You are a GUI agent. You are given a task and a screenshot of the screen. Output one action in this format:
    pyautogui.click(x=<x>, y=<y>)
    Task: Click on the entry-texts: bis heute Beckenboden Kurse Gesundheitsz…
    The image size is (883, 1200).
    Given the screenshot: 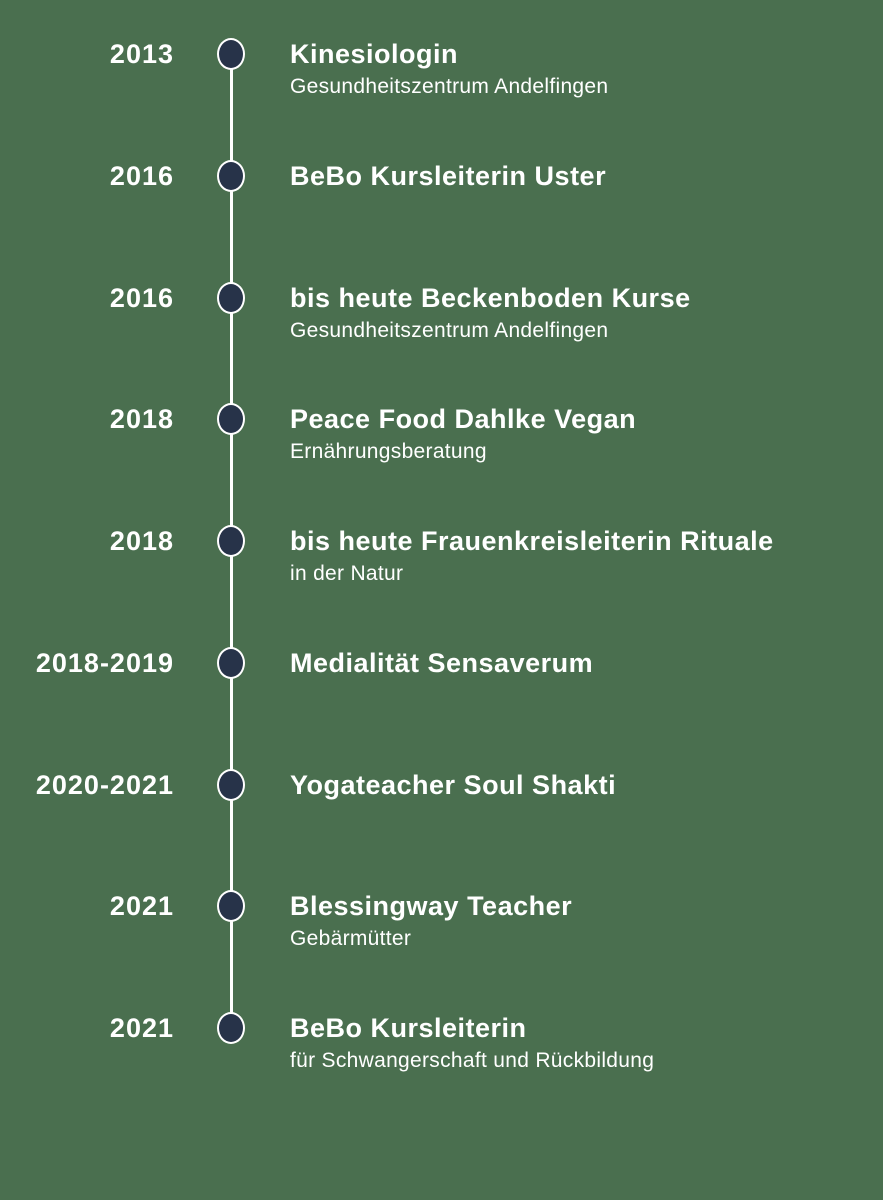 What is the action you would take?
    pyautogui.click(x=570, y=313)
    